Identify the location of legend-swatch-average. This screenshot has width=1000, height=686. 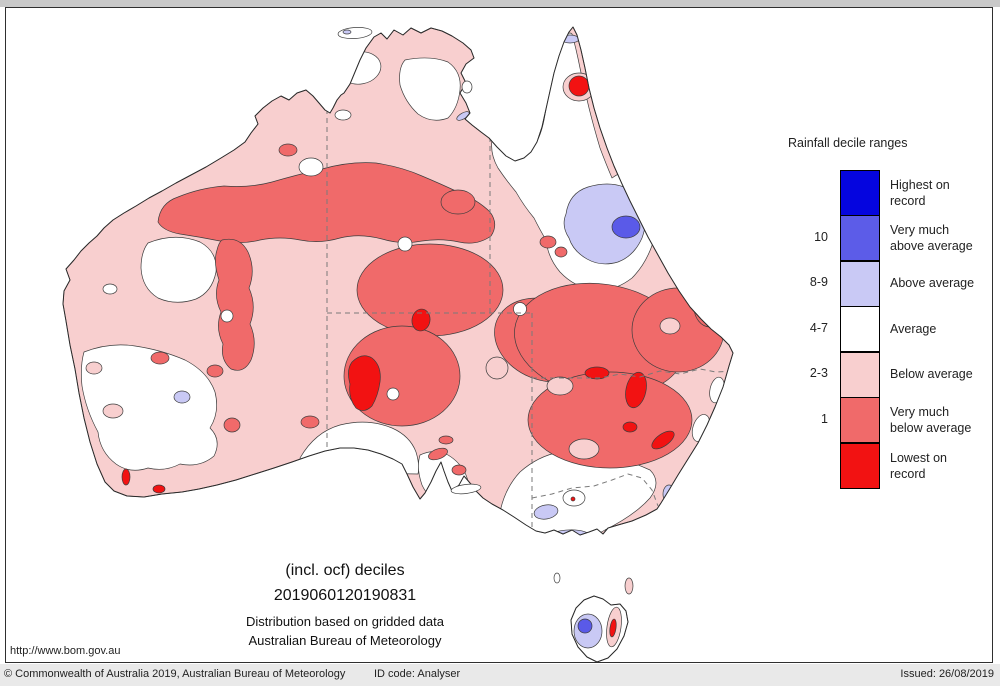
(860, 329).